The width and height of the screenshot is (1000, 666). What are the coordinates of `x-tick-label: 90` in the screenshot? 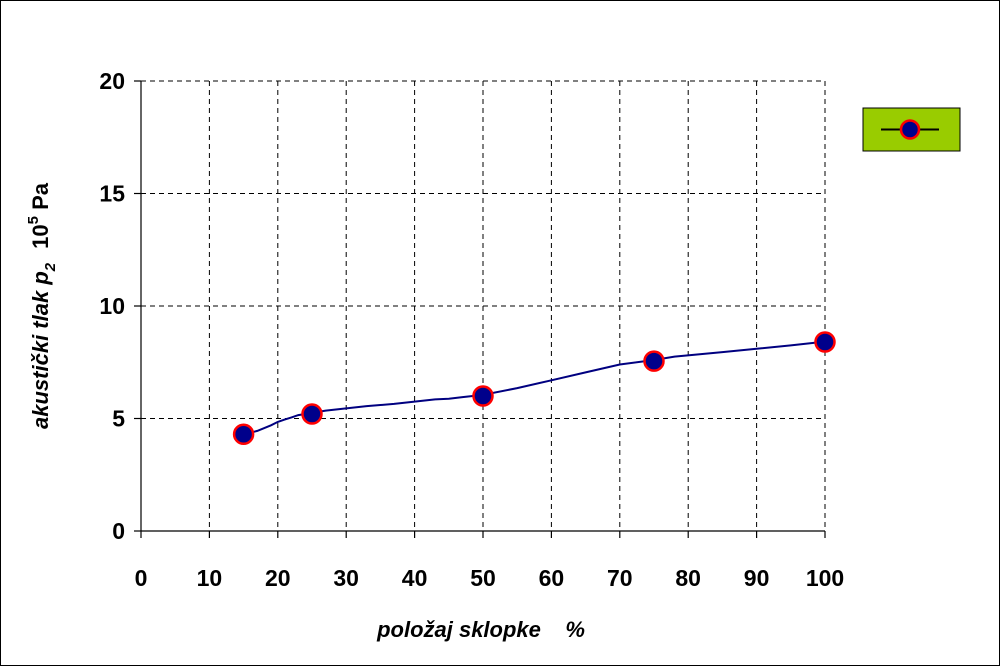 It's located at (757, 578).